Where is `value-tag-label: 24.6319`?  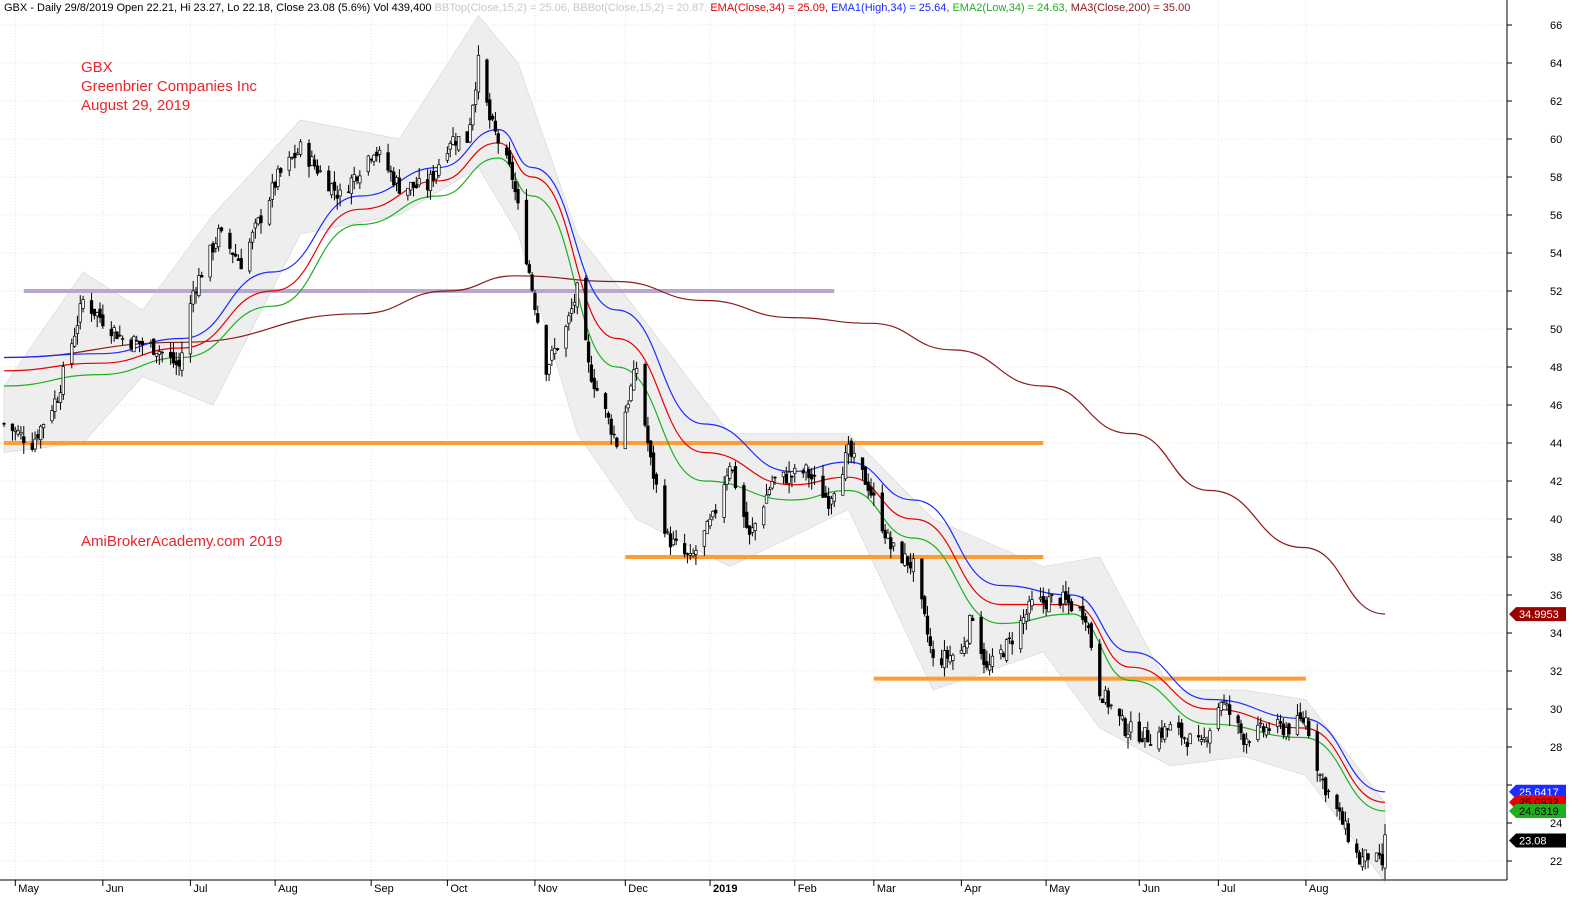
value-tag-label: 24.6319 is located at coordinates (1539, 812).